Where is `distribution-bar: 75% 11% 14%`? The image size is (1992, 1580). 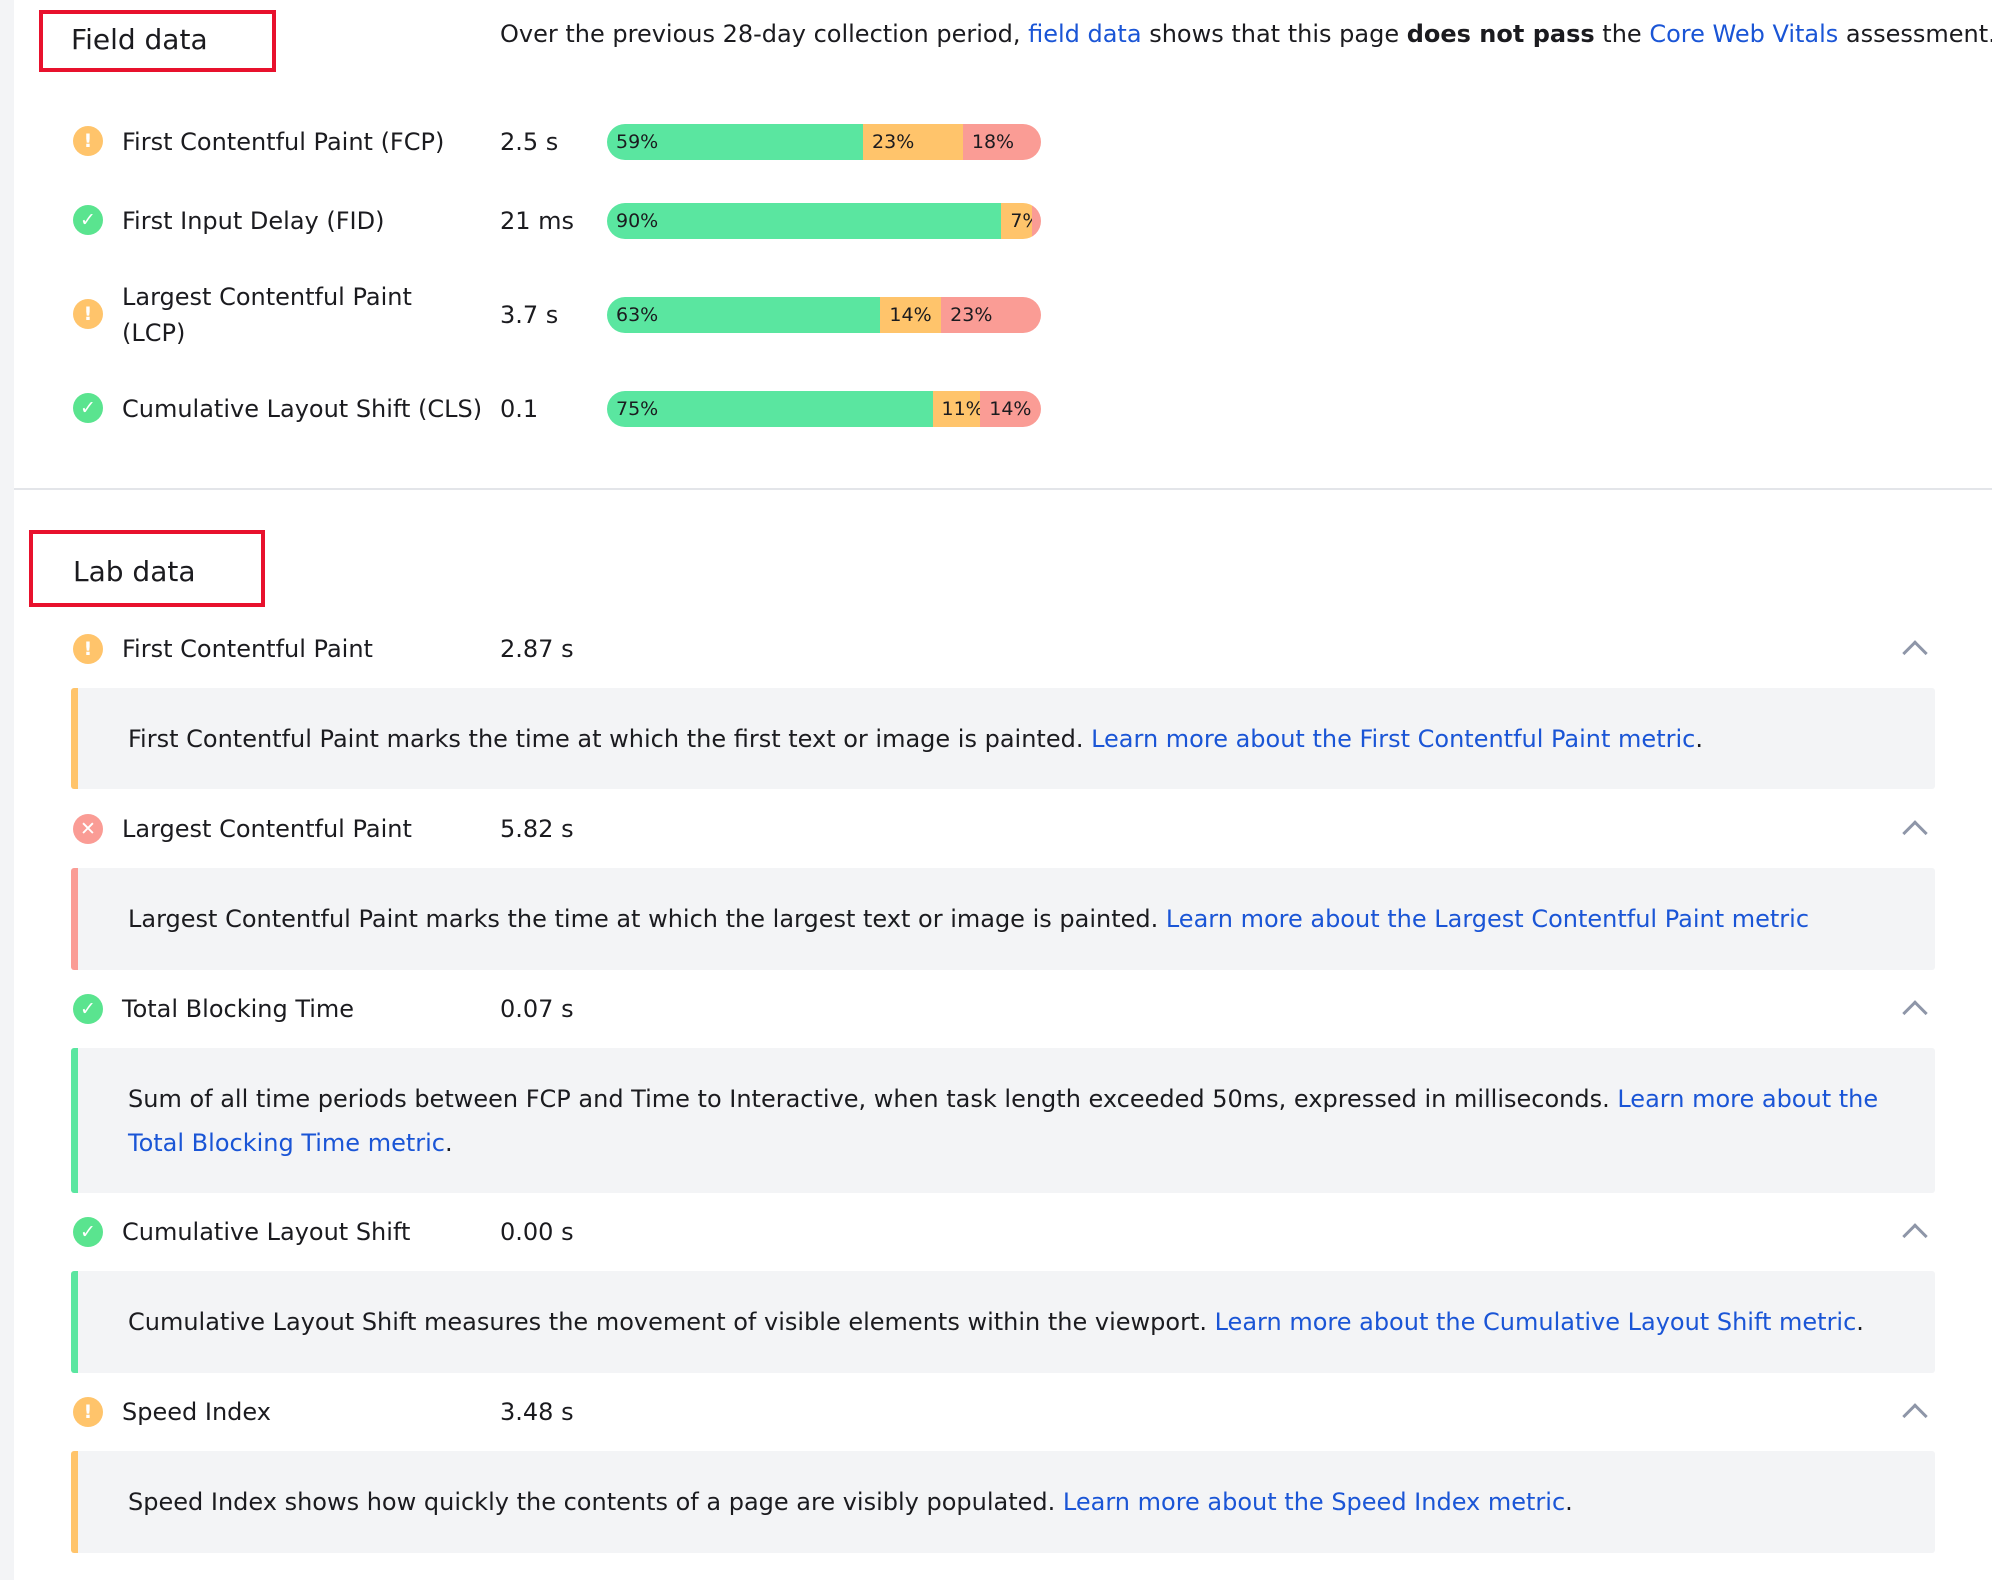 distribution-bar: 75% 11% 14% is located at coordinates (824, 409).